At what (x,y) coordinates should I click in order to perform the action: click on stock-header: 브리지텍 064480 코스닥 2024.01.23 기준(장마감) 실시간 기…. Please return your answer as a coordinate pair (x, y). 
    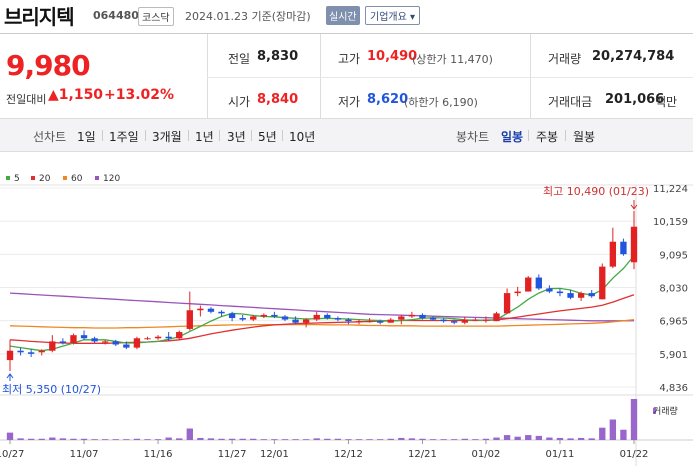
    Looking at the image, I should click on (346, 16).